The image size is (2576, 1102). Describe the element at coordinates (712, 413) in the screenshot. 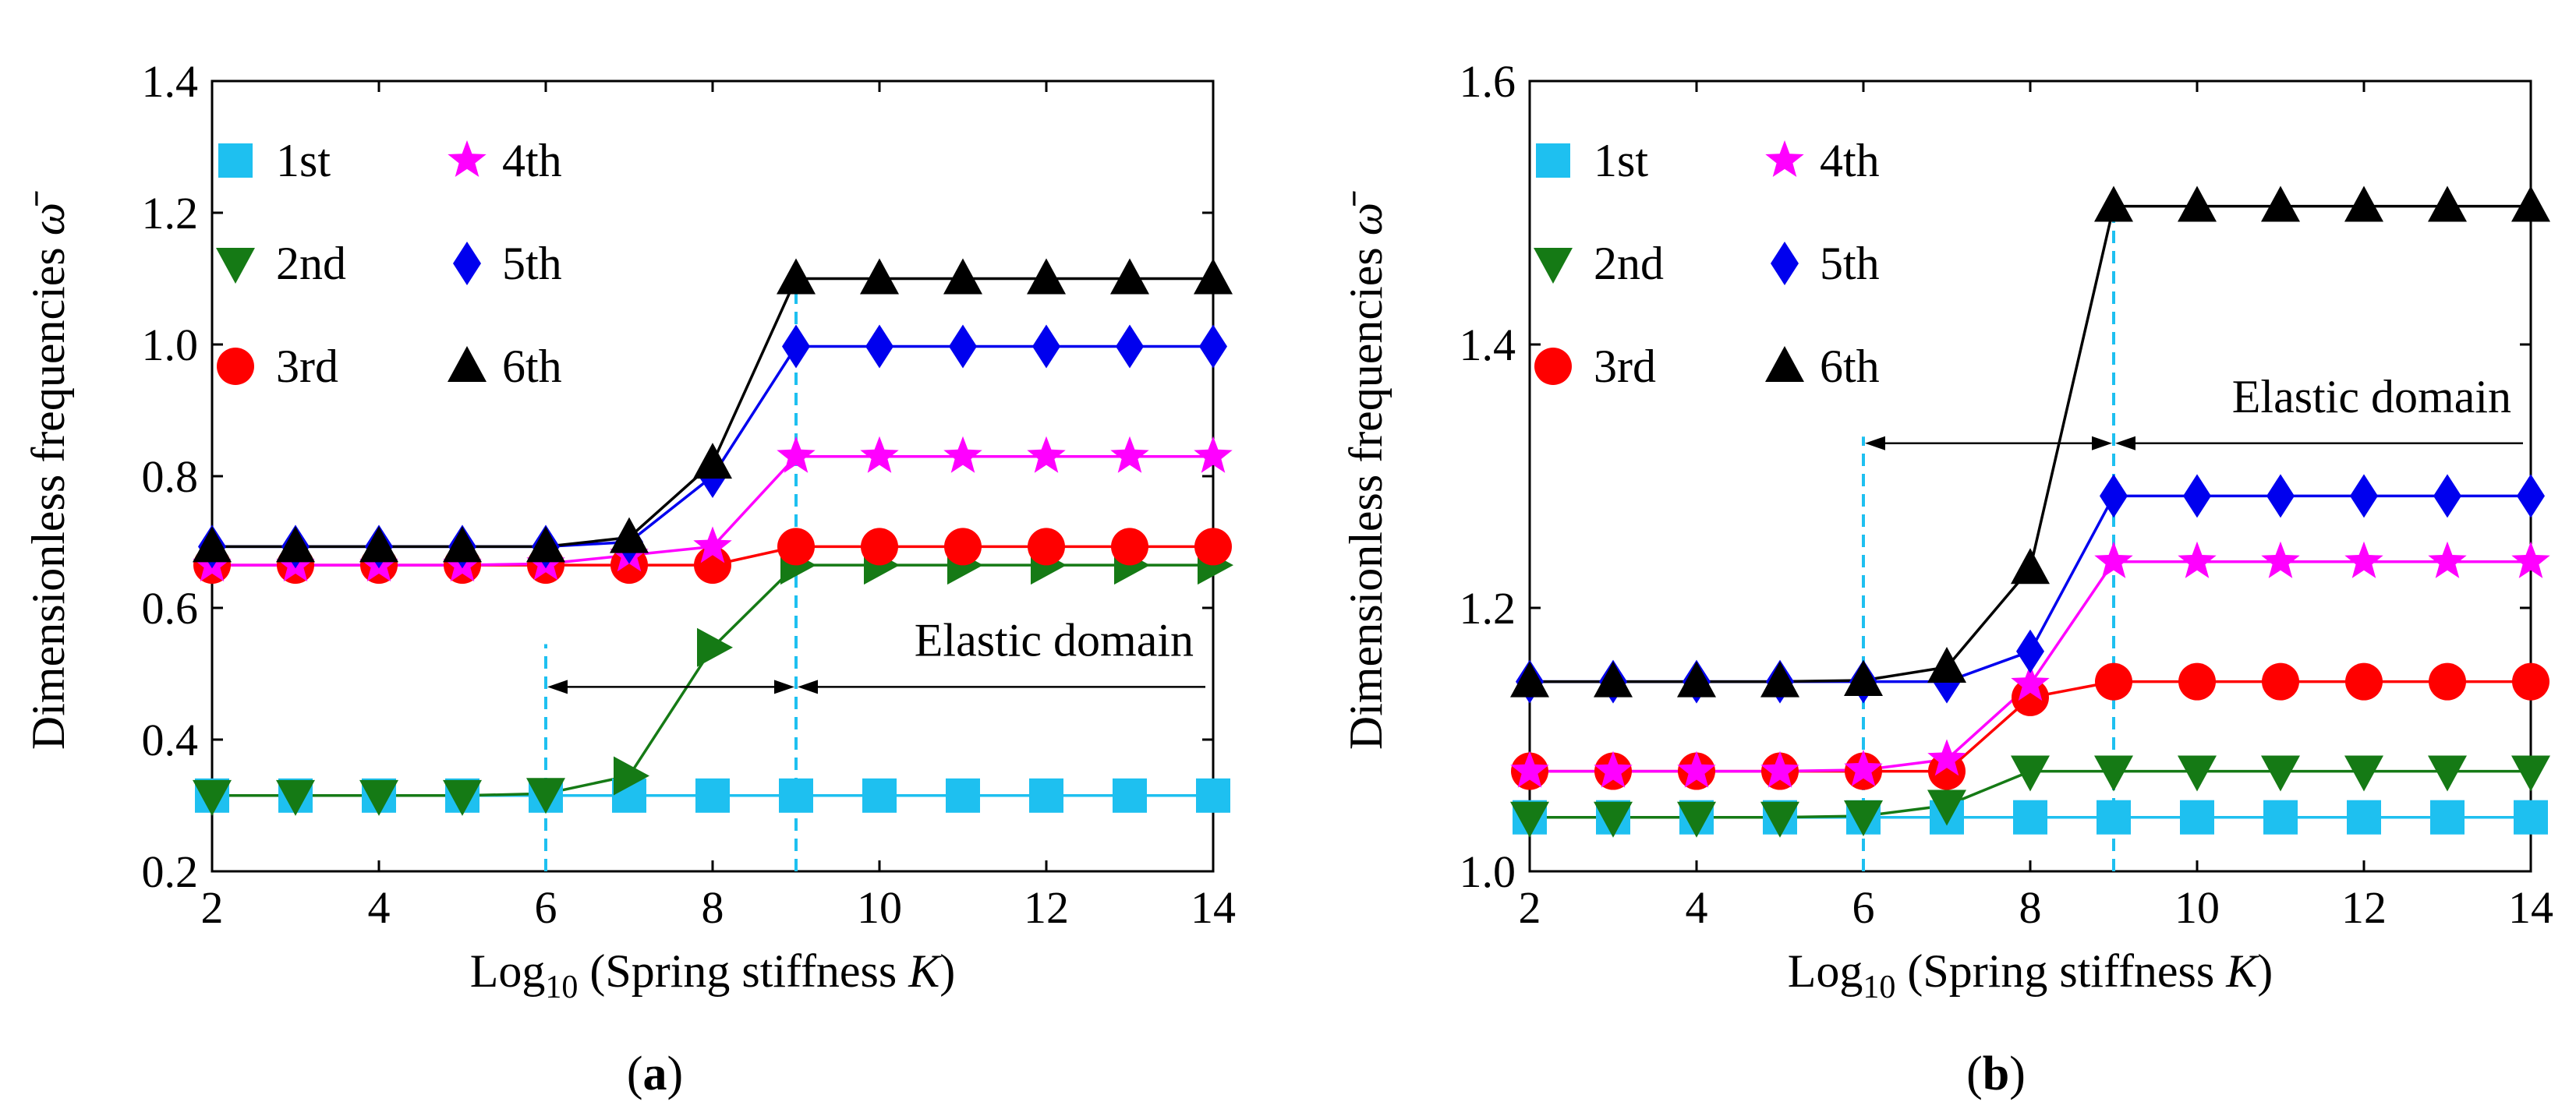

I see `series-line-6th` at that location.